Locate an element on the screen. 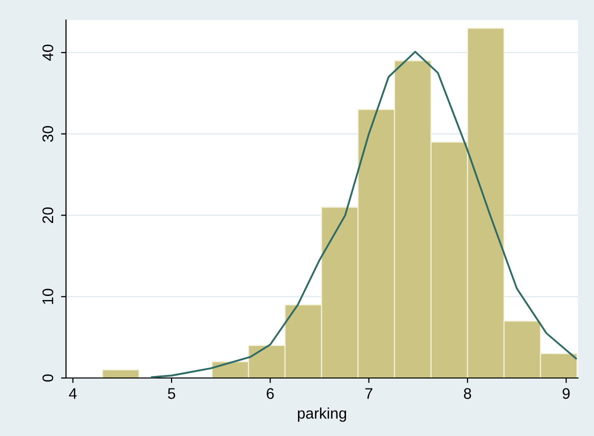  x-tick-label: 5 is located at coordinates (172, 393).